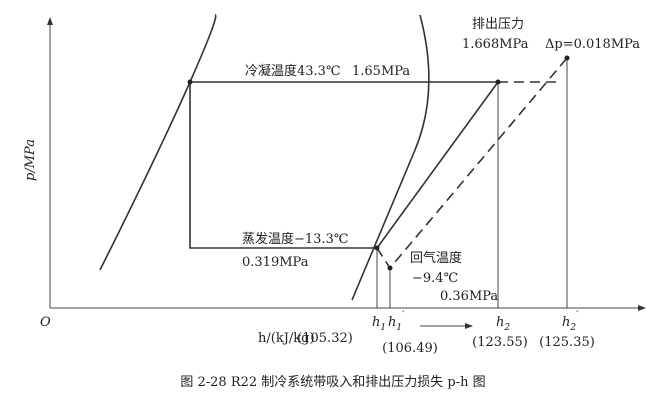 The image size is (666, 405). What do you see at coordinates (325, 338) in the screenshot?
I see `h-value: (105.32)` at bounding box center [325, 338].